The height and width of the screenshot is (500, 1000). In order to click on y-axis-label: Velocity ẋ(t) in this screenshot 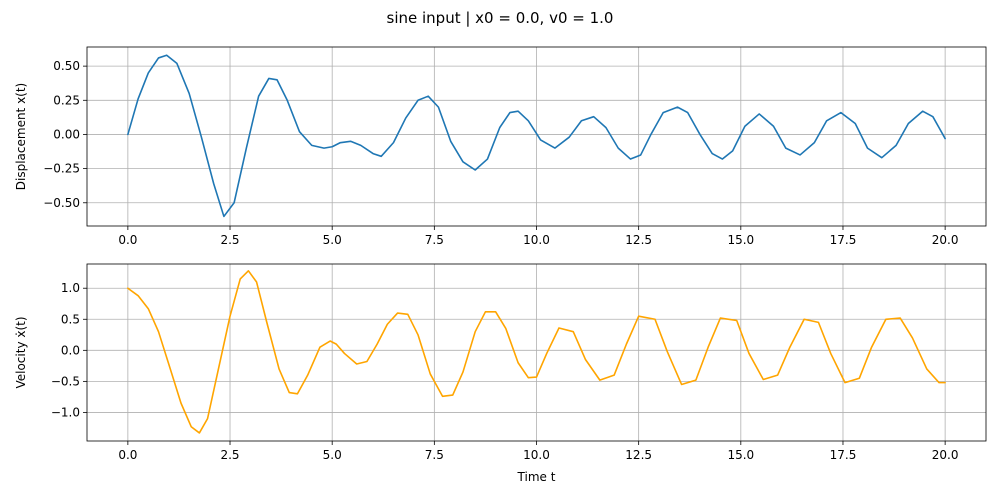, I will do `click(21, 352)`.